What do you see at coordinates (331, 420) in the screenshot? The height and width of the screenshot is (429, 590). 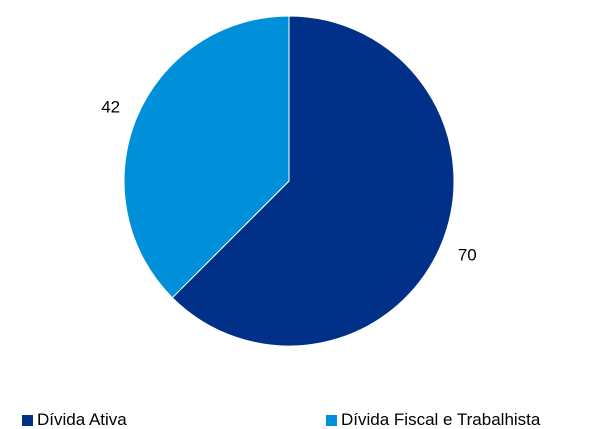 I see `legend-swatch-divida-fiscal-e-trabalhista` at bounding box center [331, 420].